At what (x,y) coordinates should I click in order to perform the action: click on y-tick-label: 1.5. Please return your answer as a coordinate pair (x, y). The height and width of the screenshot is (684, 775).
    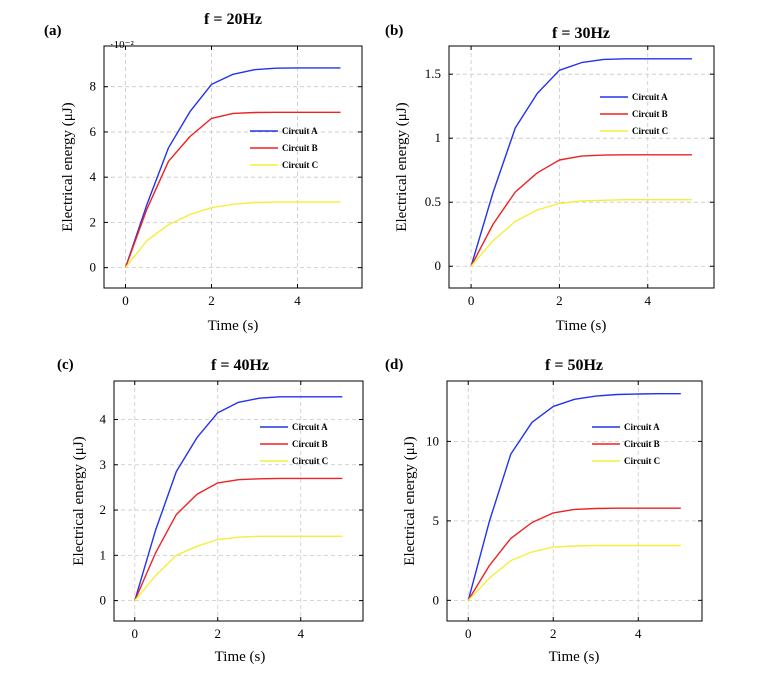
    Looking at the image, I should click on (433, 73).